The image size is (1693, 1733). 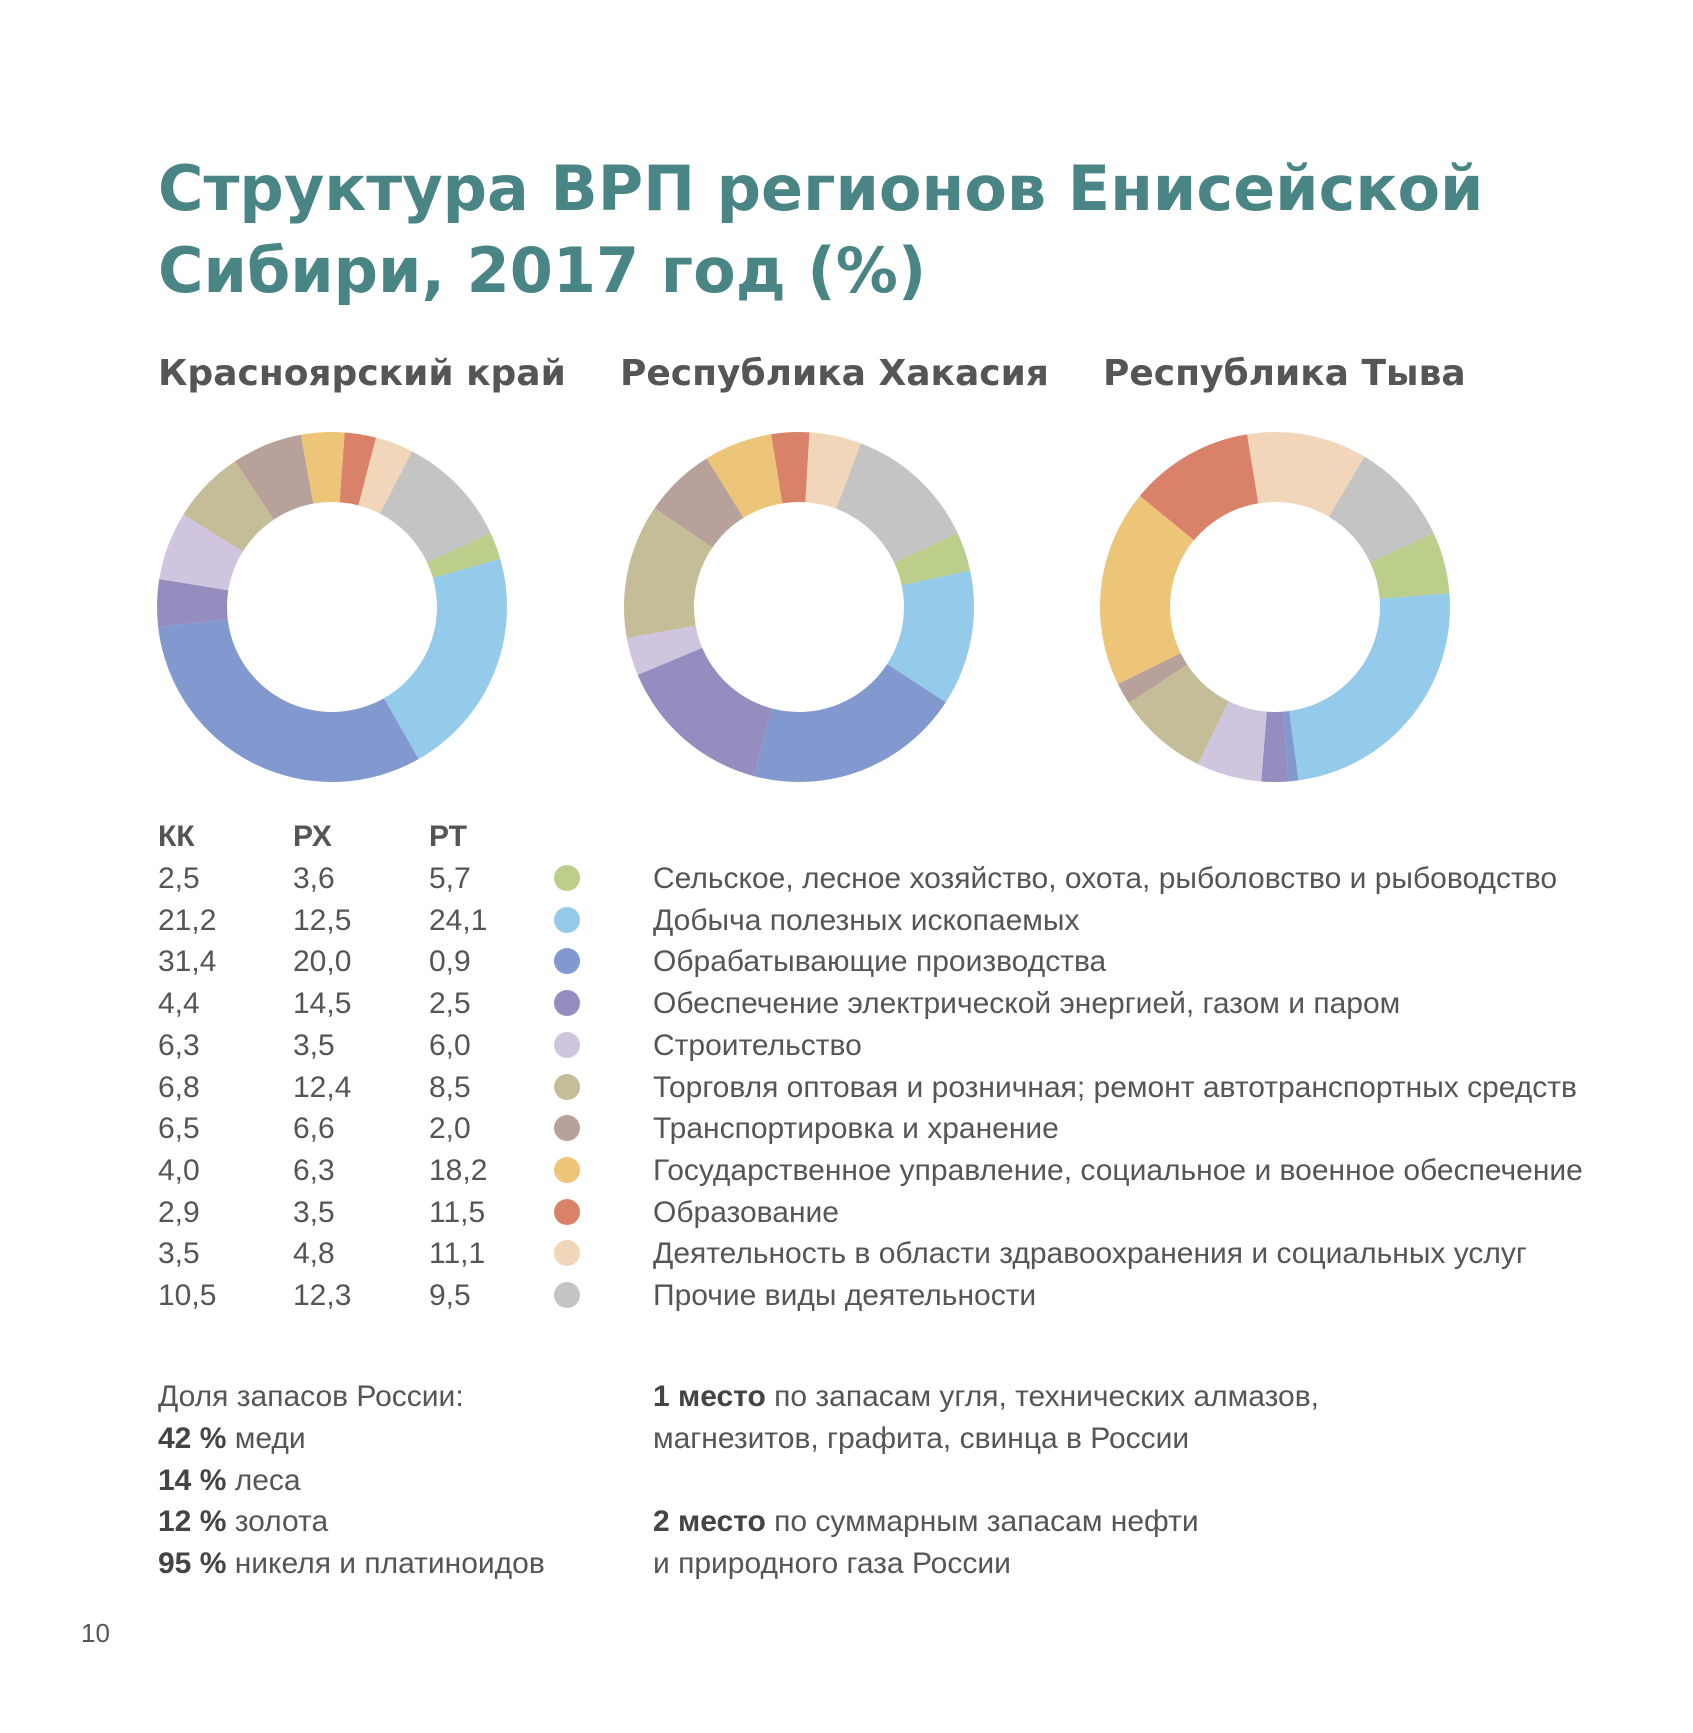 What do you see at coordinates (821, 188) in the screenshot?
I see `title-line: Структура ВРП регионов Енисейской` at bounding box center [821, 188].